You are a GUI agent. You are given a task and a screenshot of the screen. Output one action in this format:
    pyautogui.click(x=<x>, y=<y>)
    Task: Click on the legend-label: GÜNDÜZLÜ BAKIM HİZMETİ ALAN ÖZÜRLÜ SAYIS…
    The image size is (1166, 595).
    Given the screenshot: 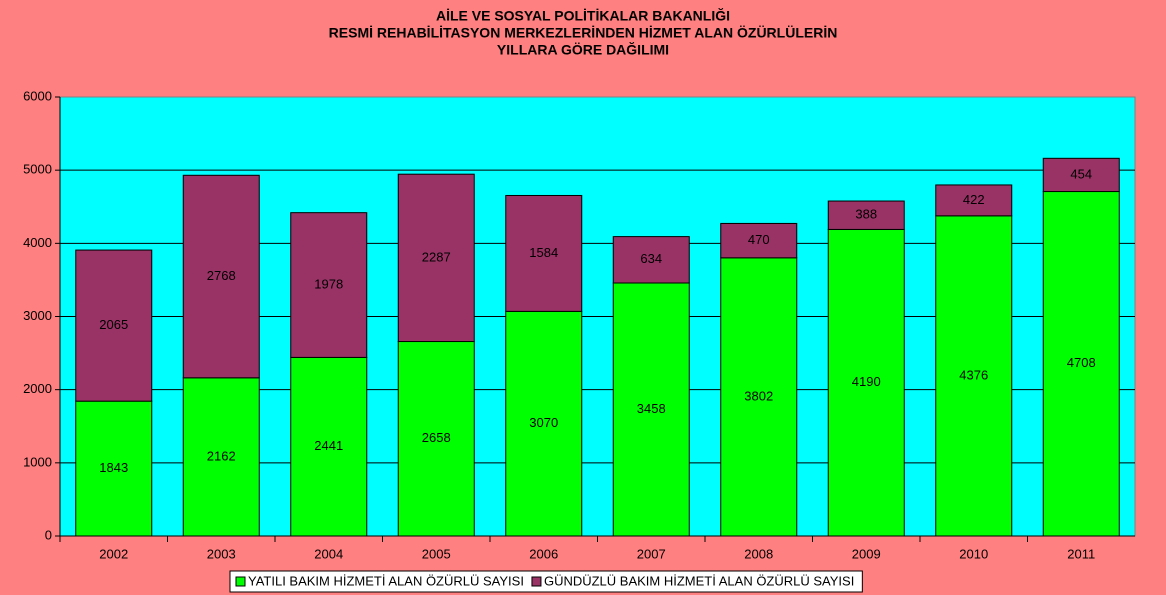 What is the action you would take?
    pyautogui.click(x=699, y=580)
    